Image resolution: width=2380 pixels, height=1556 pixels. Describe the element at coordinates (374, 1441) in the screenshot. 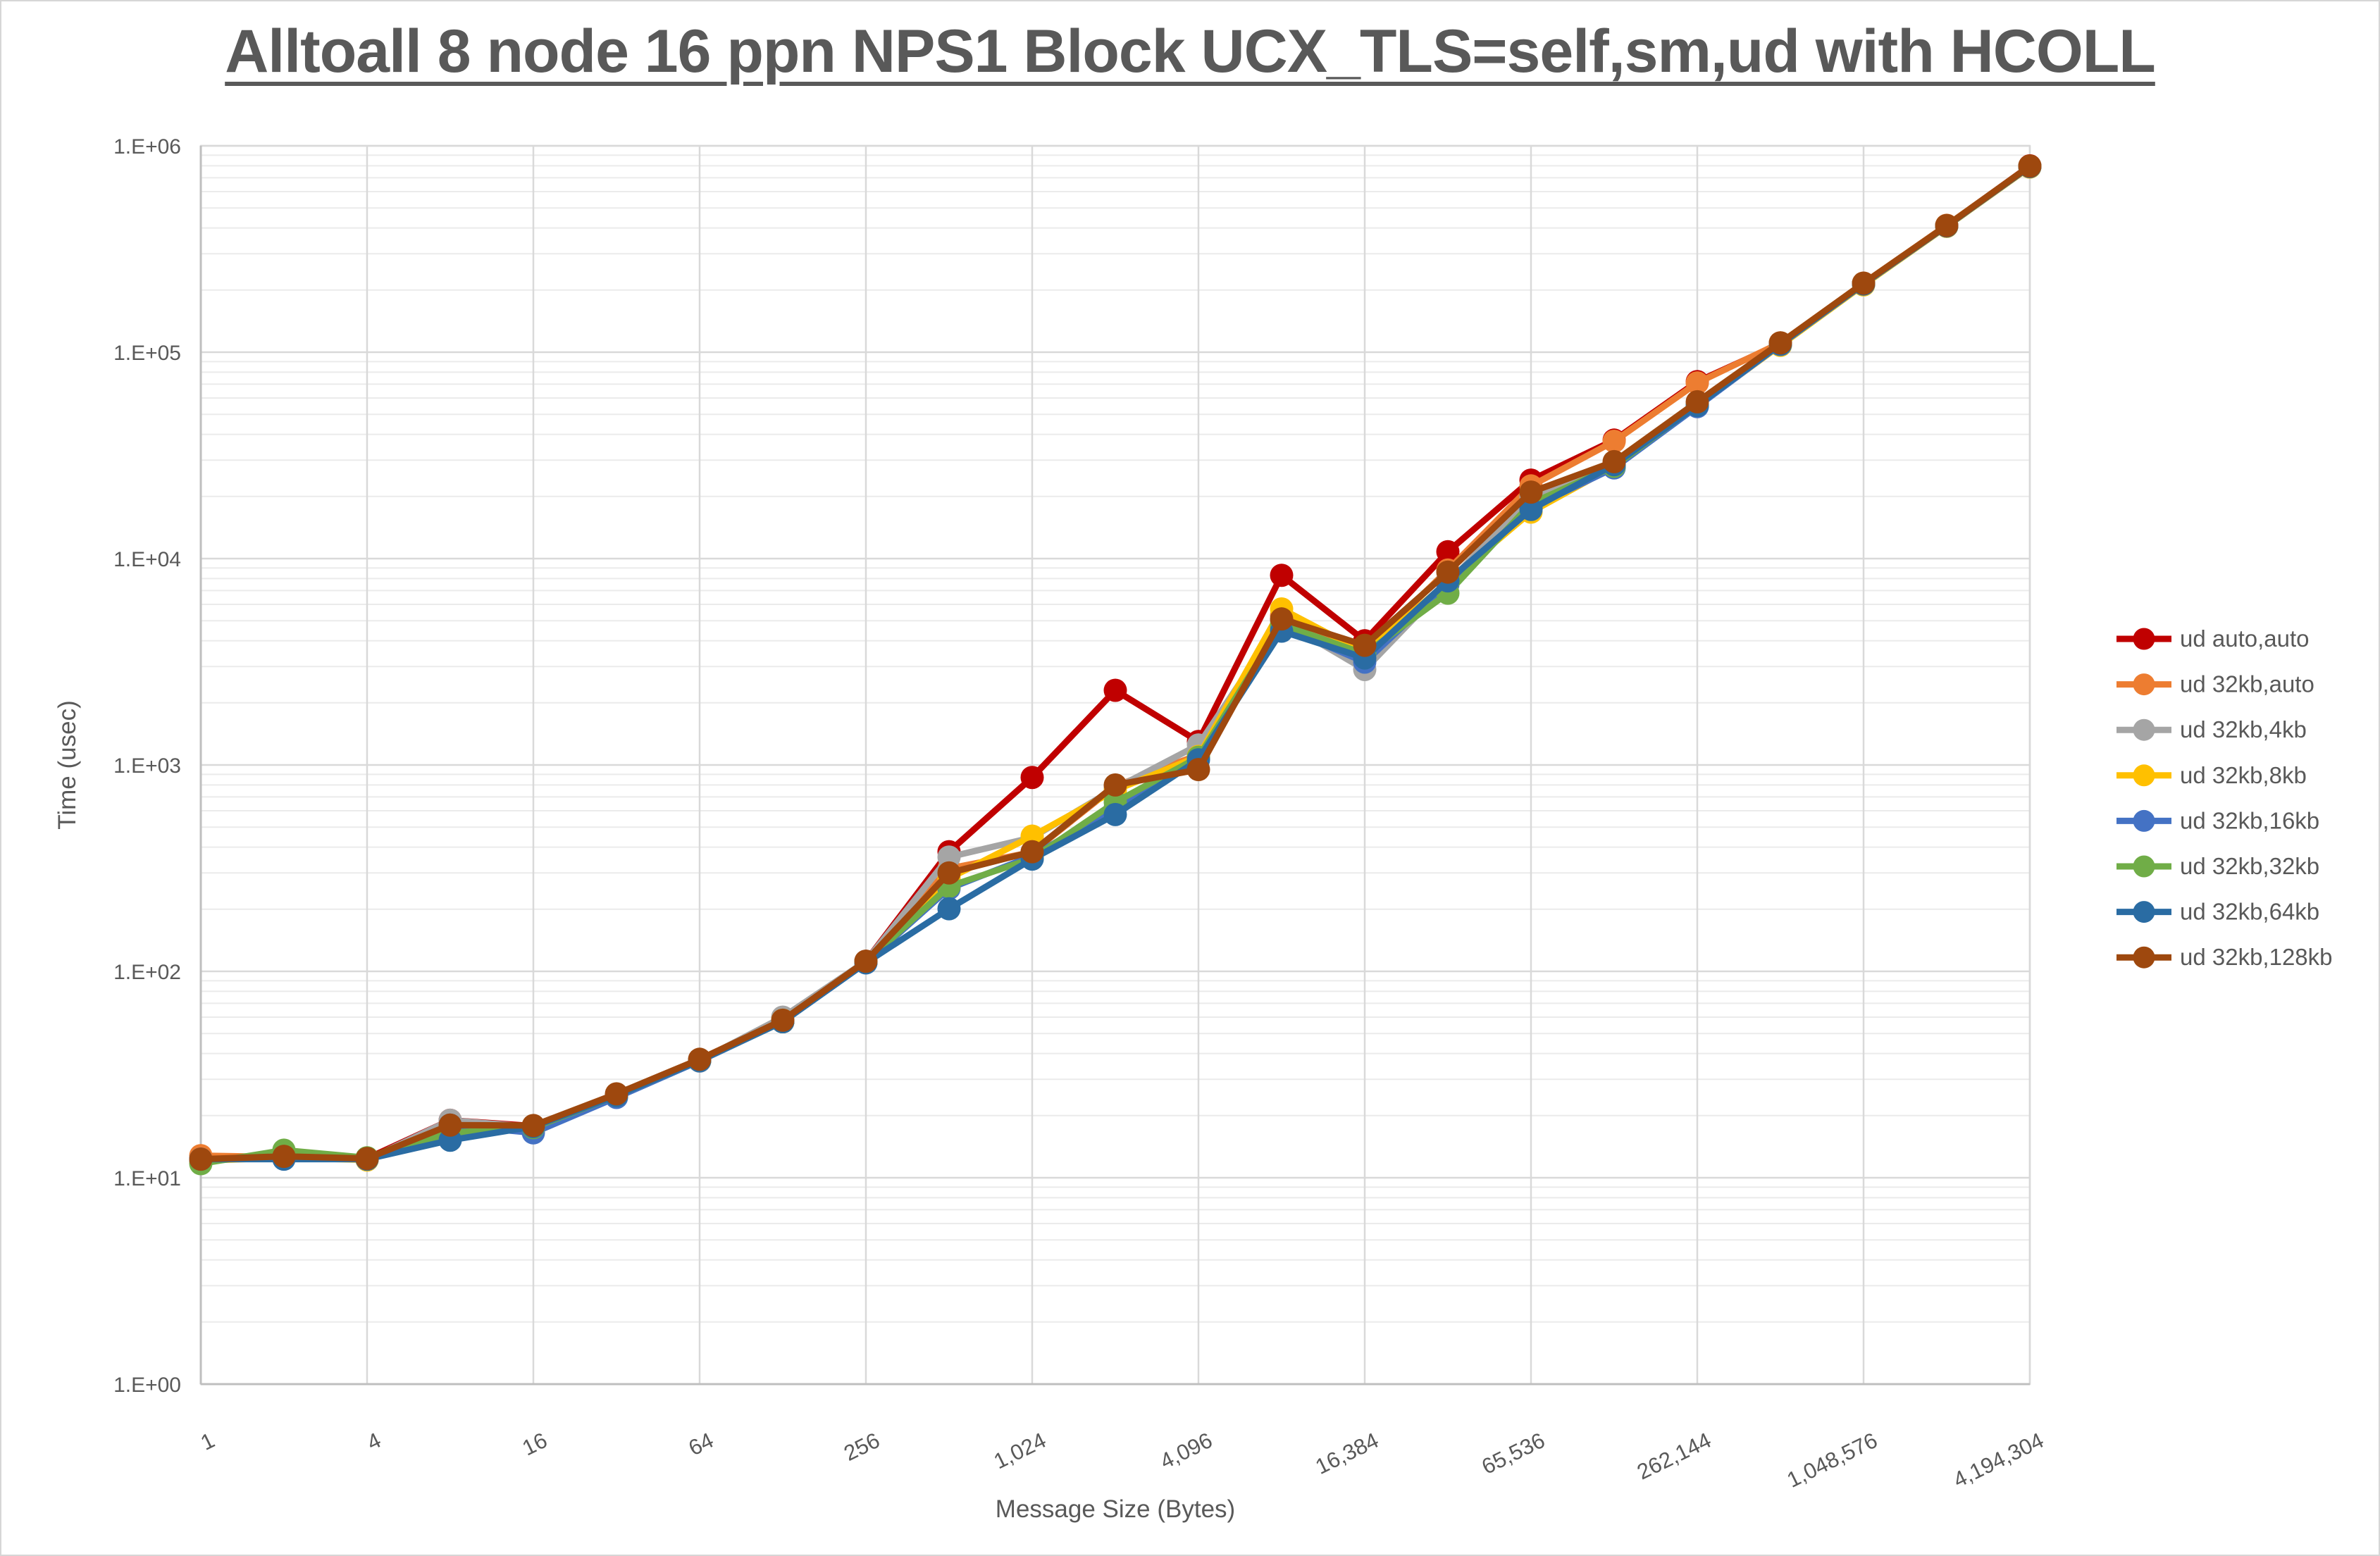

I see `x-tick-label: 4` at that location.